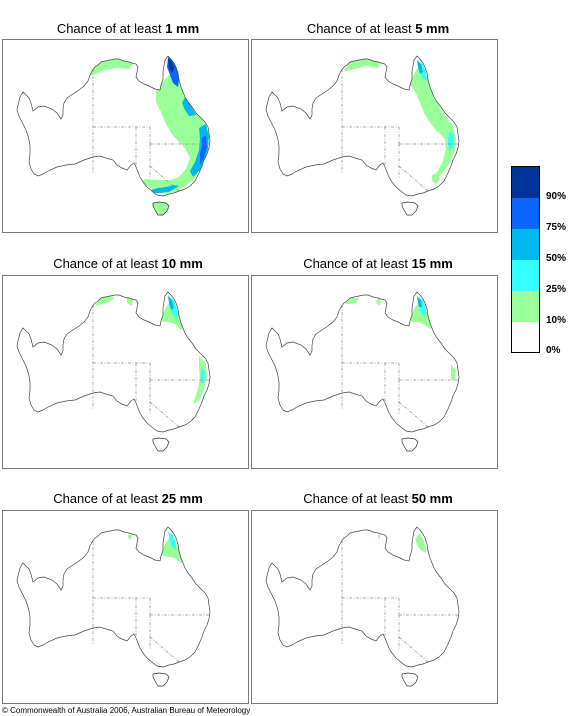  Describe the element at coordinates (556, 227) in the screenshot. I see `legend-label-75: 75%` at that location.